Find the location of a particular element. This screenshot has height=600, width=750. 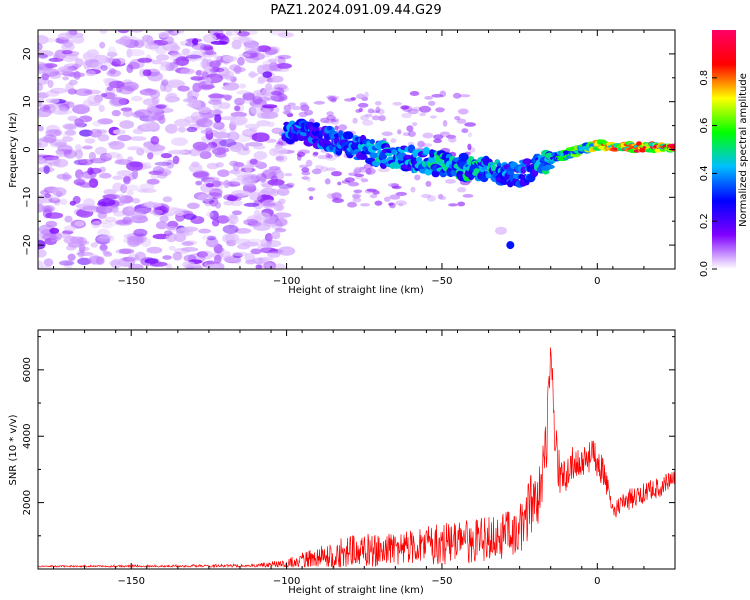

colorbar-tick-label: 0.2 is located at coordinates (704, 221).